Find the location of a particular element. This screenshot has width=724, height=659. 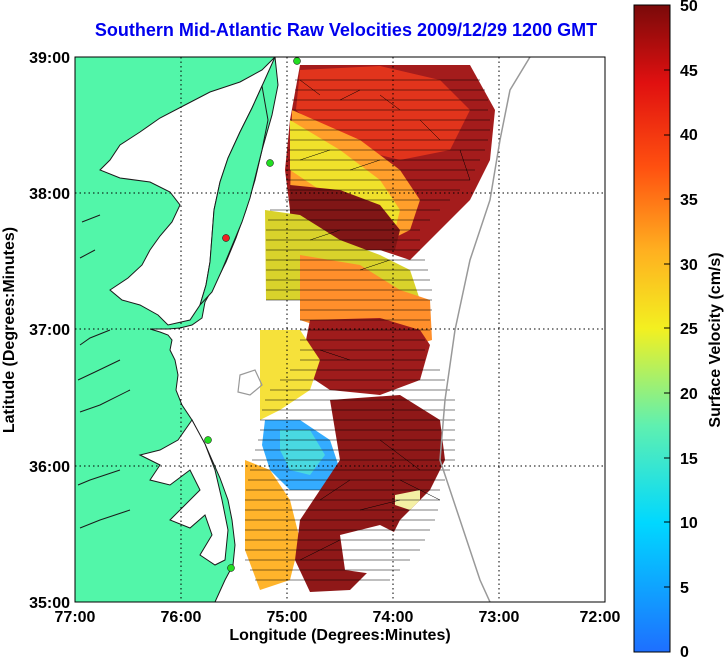

x-tick-label: 72:00 is located at coordinates (600, 617).